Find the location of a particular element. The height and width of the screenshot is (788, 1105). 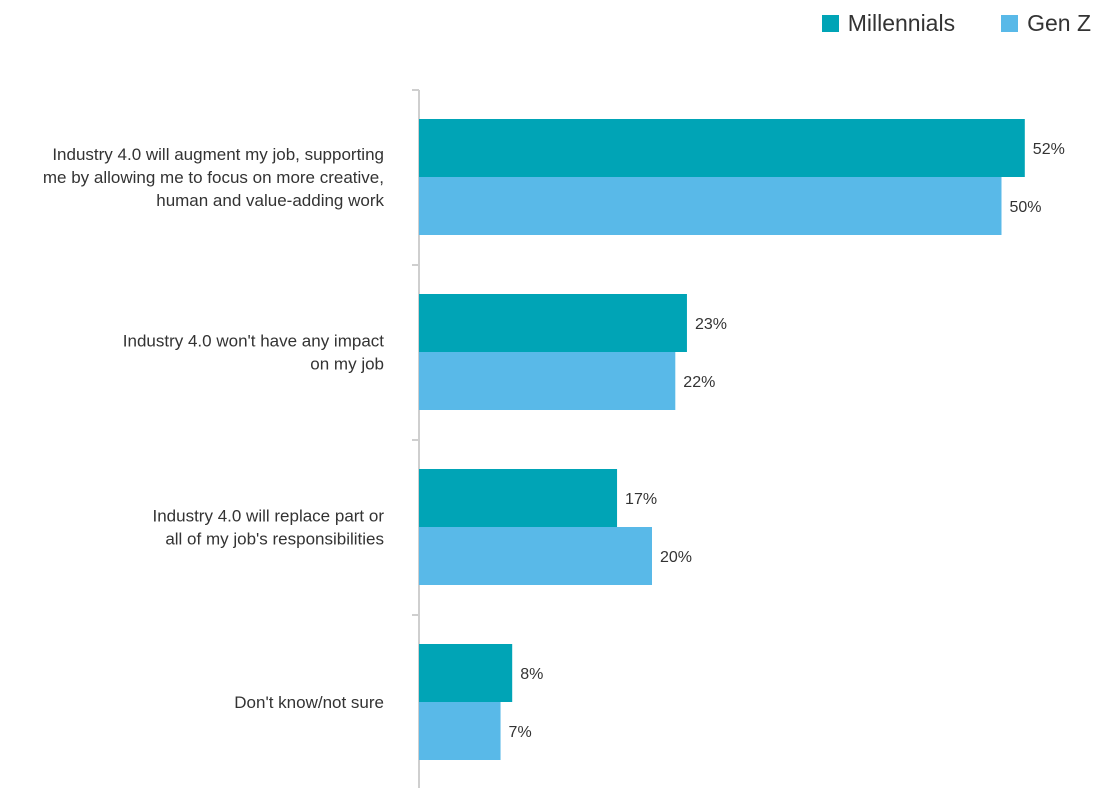

category-label: Industry 4.0 won't have any impact is located at coordinates (253, 341).